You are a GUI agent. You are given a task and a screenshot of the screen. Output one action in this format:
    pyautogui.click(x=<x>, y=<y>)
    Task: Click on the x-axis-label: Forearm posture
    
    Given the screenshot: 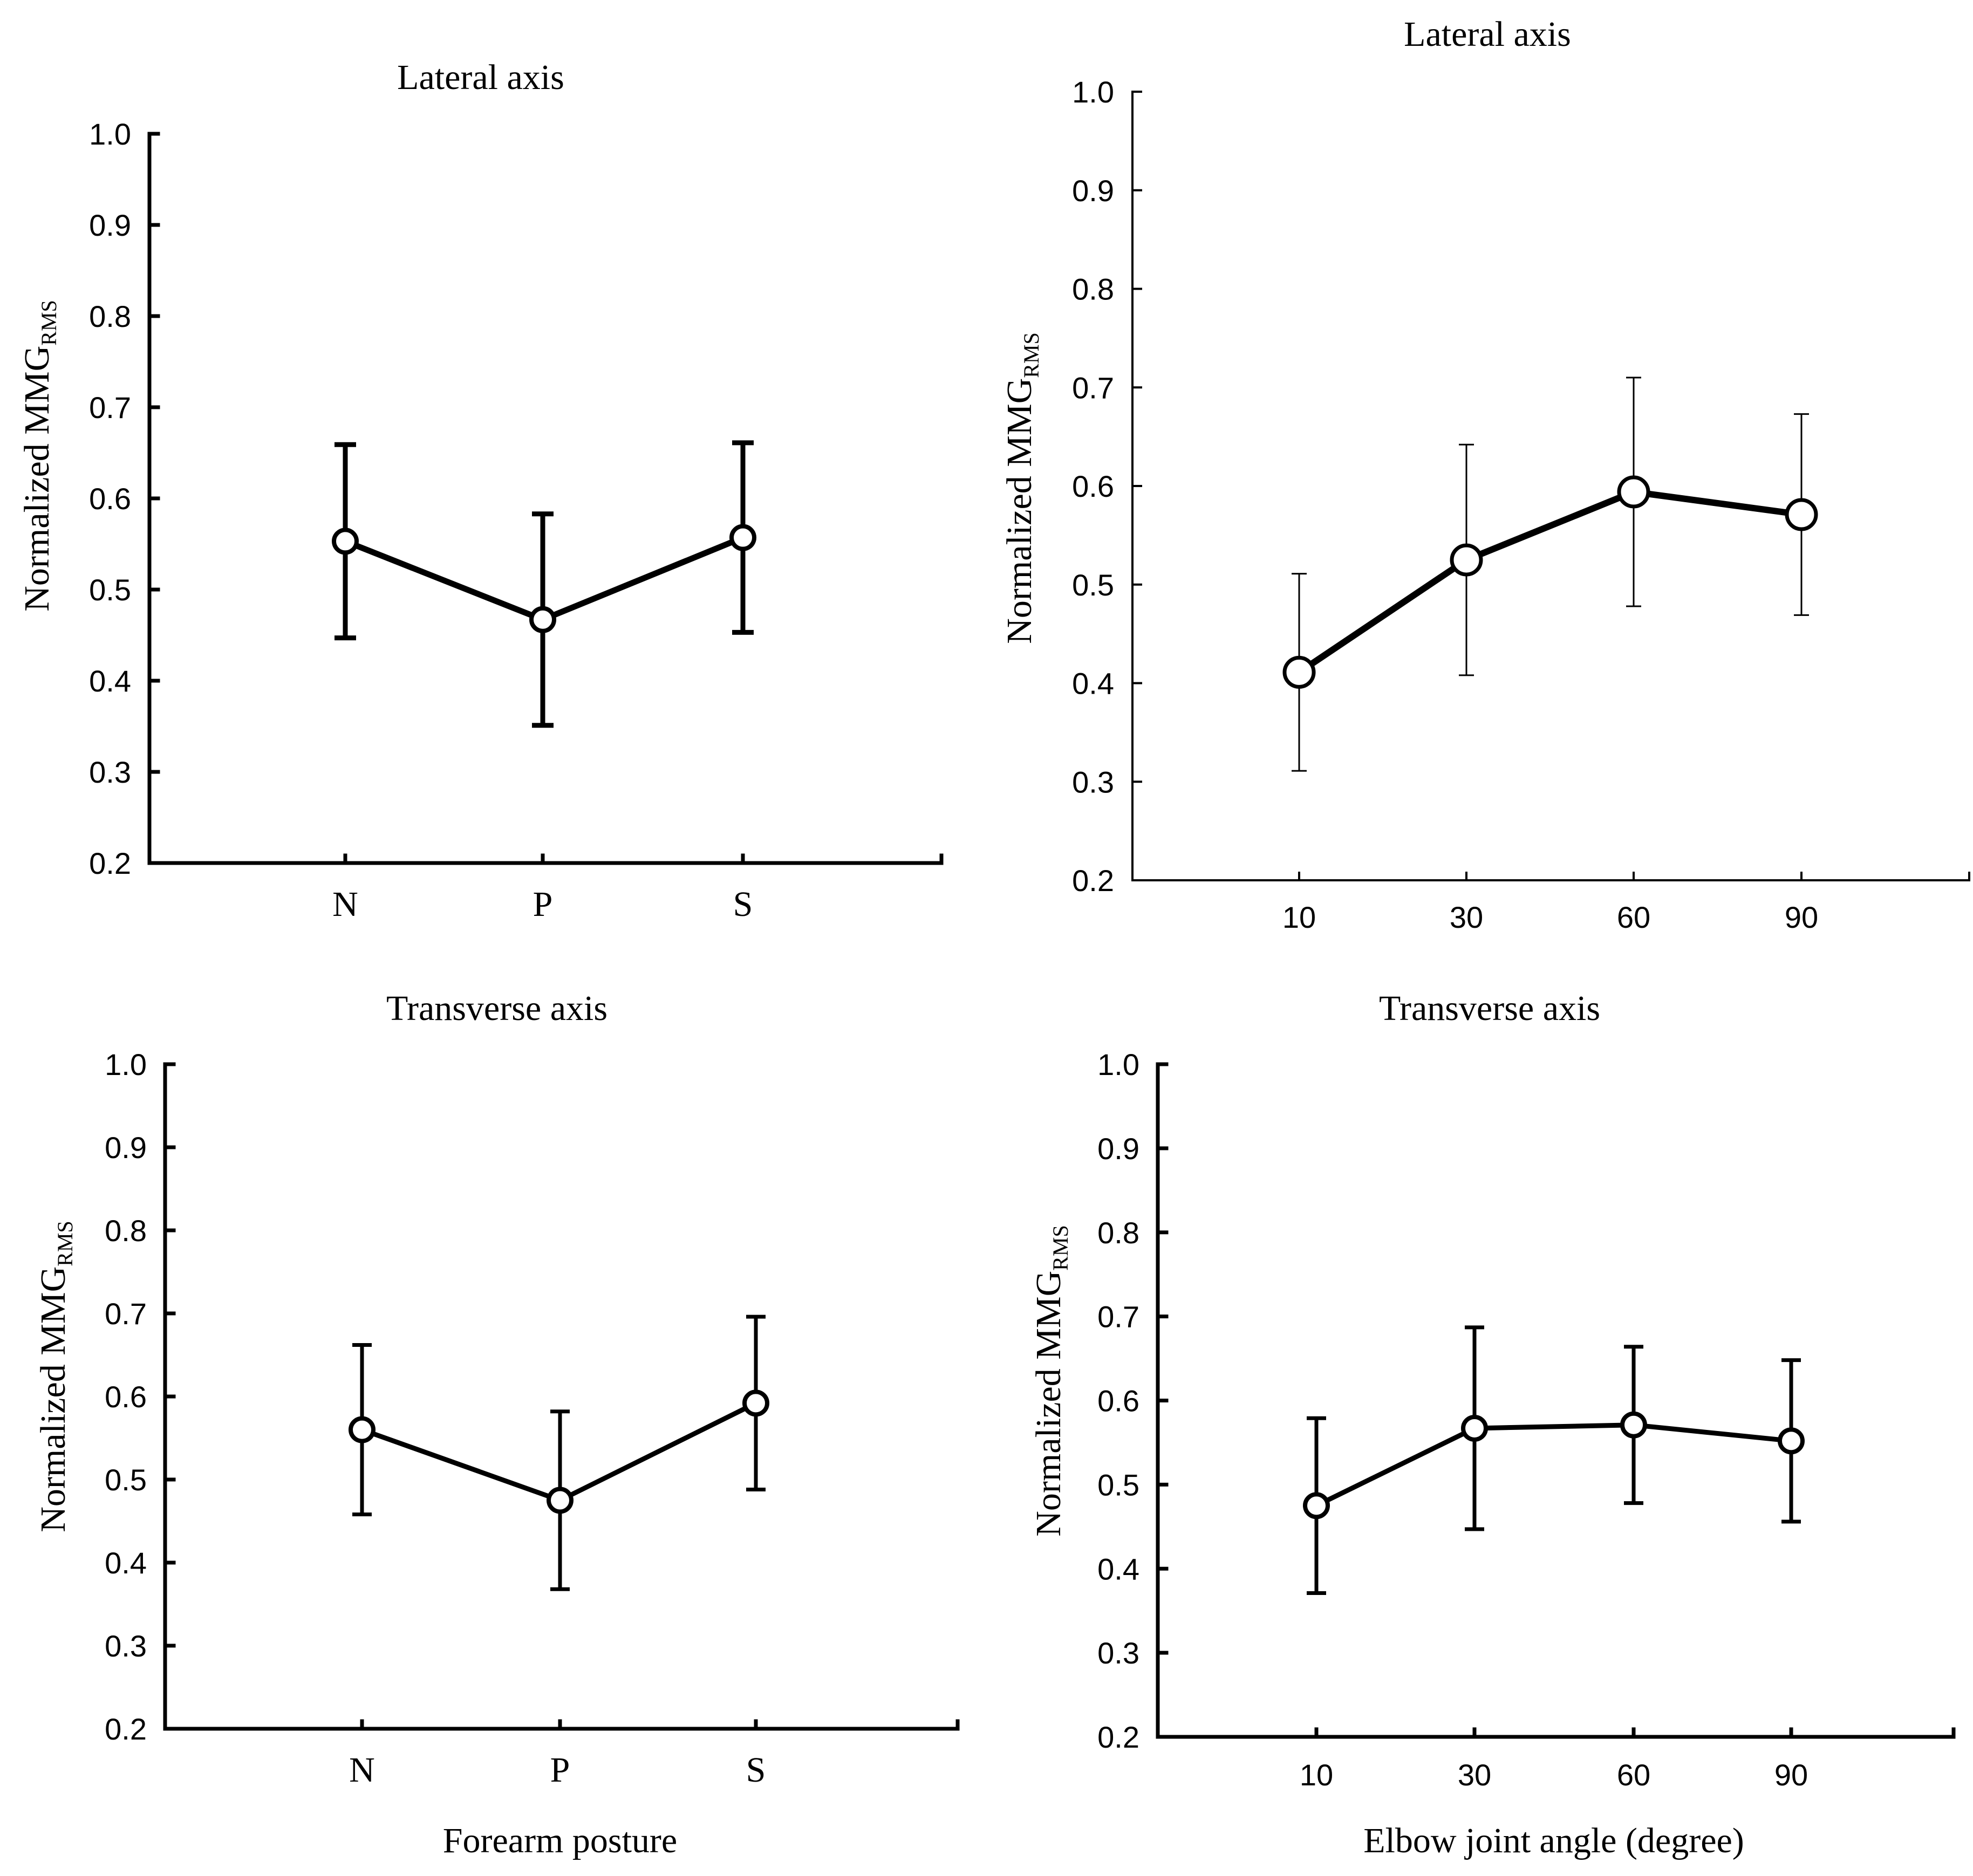 What is the action you would take?
    pyautogui.click(x=560, y=1840)
    